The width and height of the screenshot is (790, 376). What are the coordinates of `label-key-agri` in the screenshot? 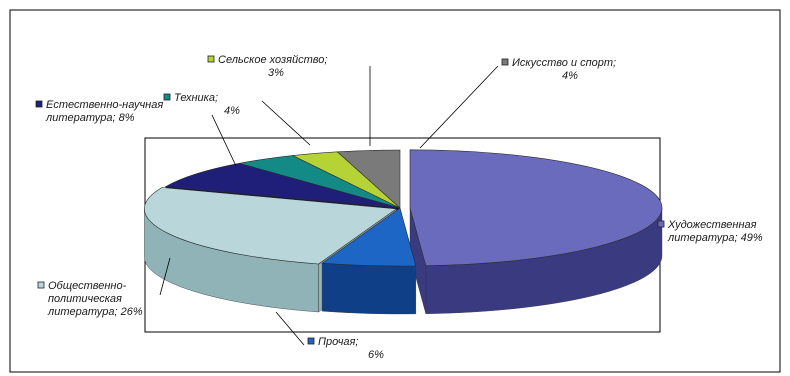 It's located at (211, 59).